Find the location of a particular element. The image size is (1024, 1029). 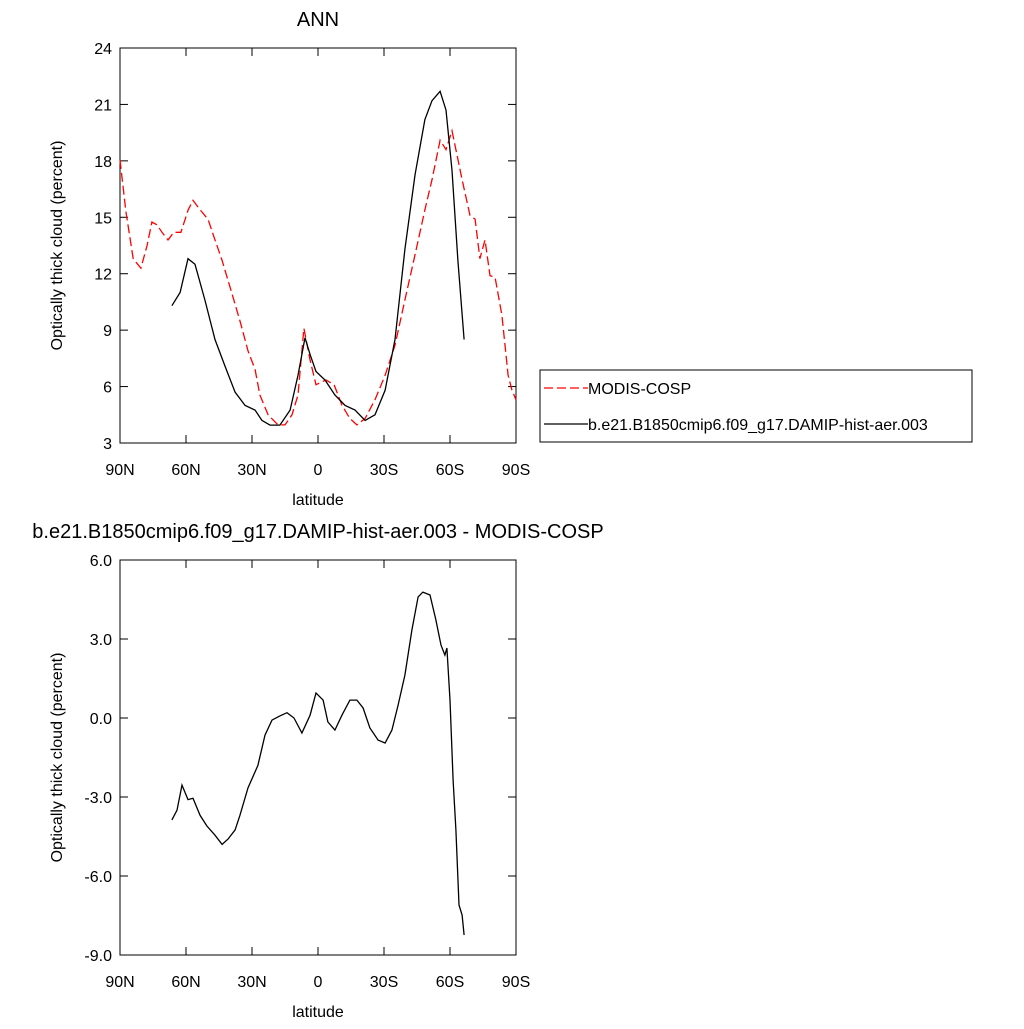

y-tick-label: 3 is located at coordinates (107, 444).